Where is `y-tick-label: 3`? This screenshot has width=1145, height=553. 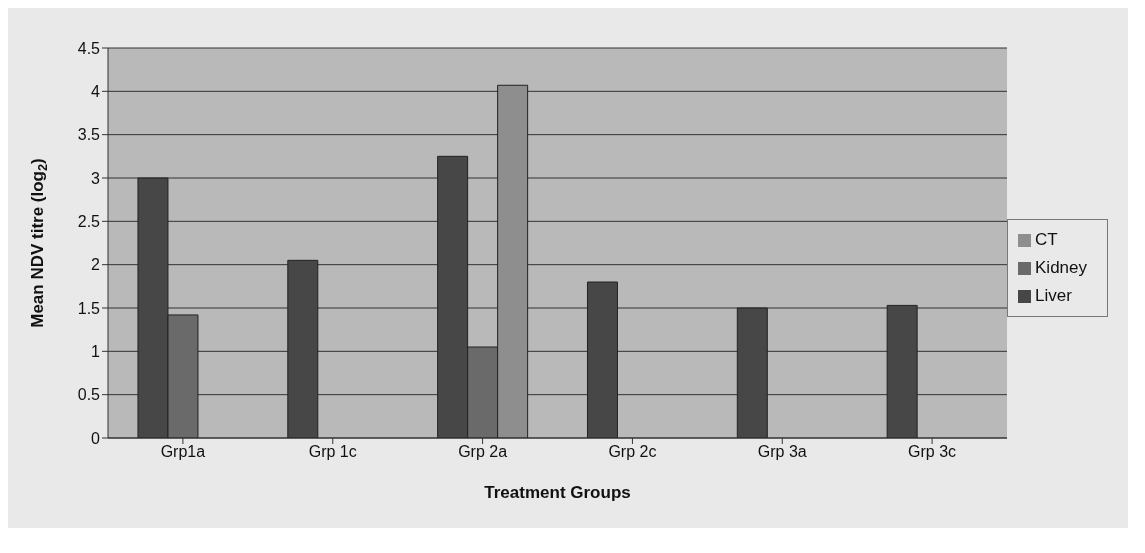
y-tick-label: 3 is located at coordinates (96, 178).